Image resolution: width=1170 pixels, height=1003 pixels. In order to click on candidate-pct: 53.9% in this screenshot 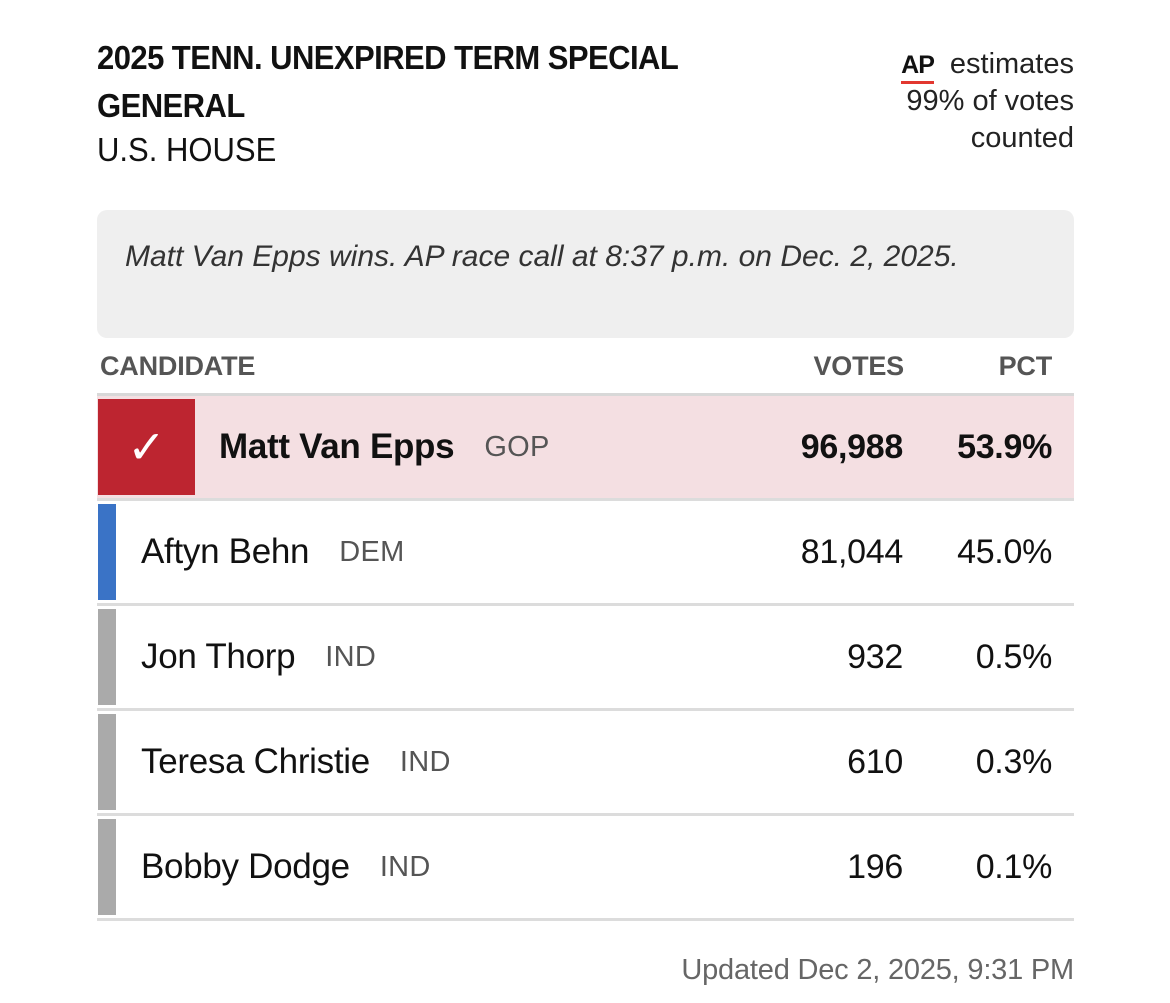, I will do `click(1004, 446)`.